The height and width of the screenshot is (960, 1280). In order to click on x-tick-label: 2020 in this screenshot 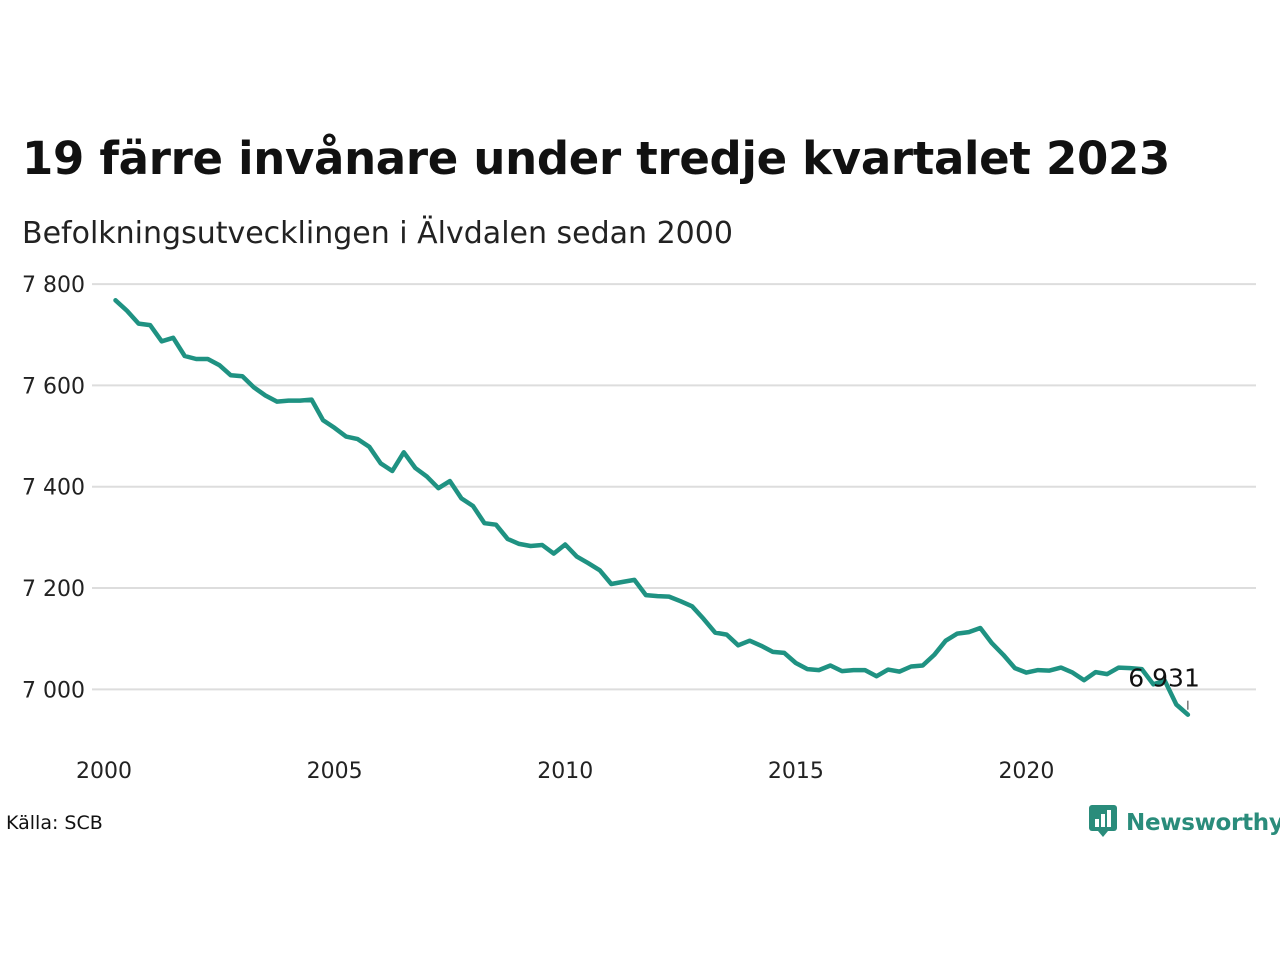, I will do `click(1026, 771)`.